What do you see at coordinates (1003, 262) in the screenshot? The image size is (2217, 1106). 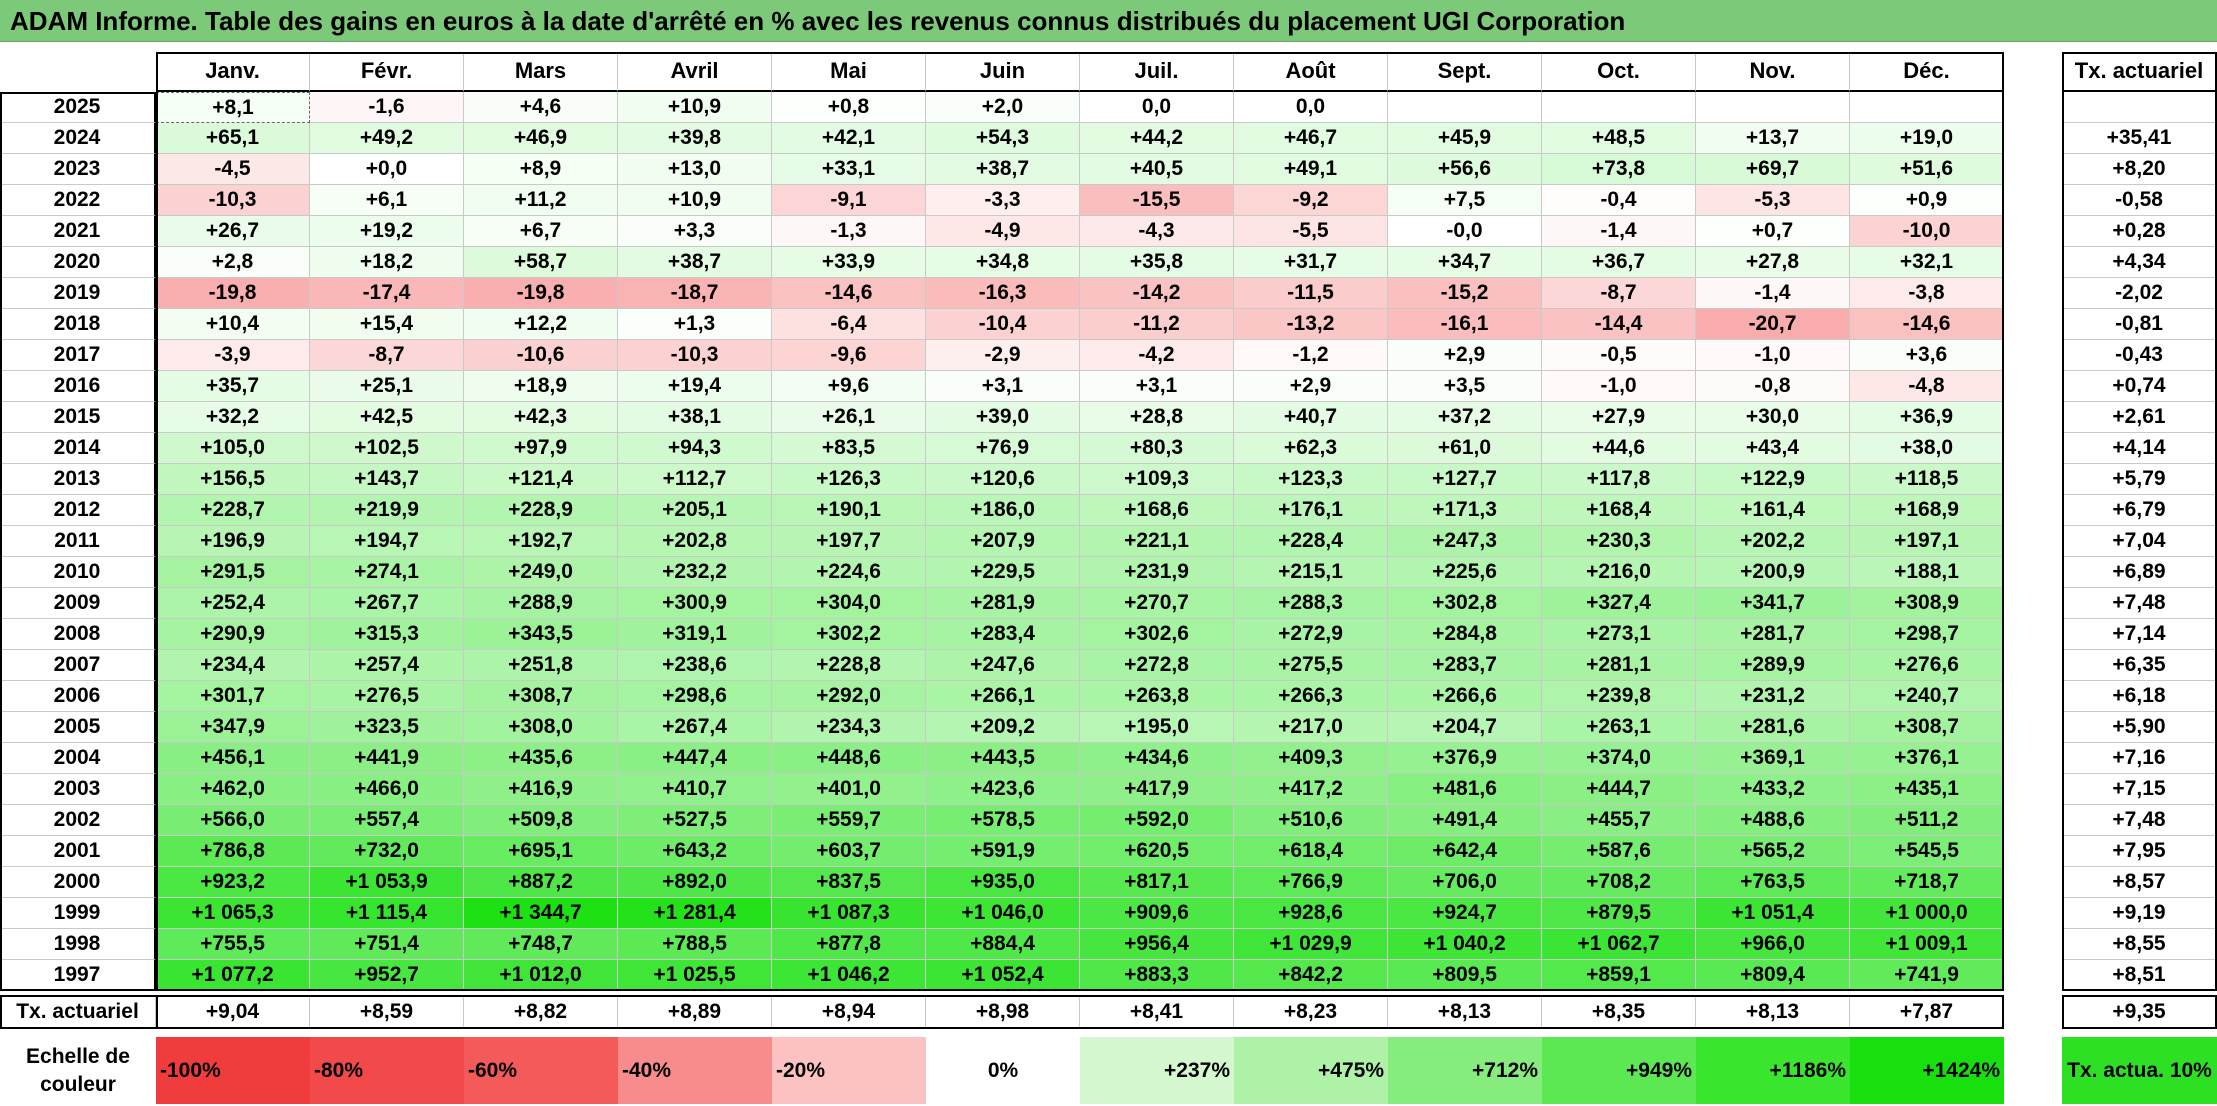 I see `table-cell: +34,8` at bounding box center [1003, 262].